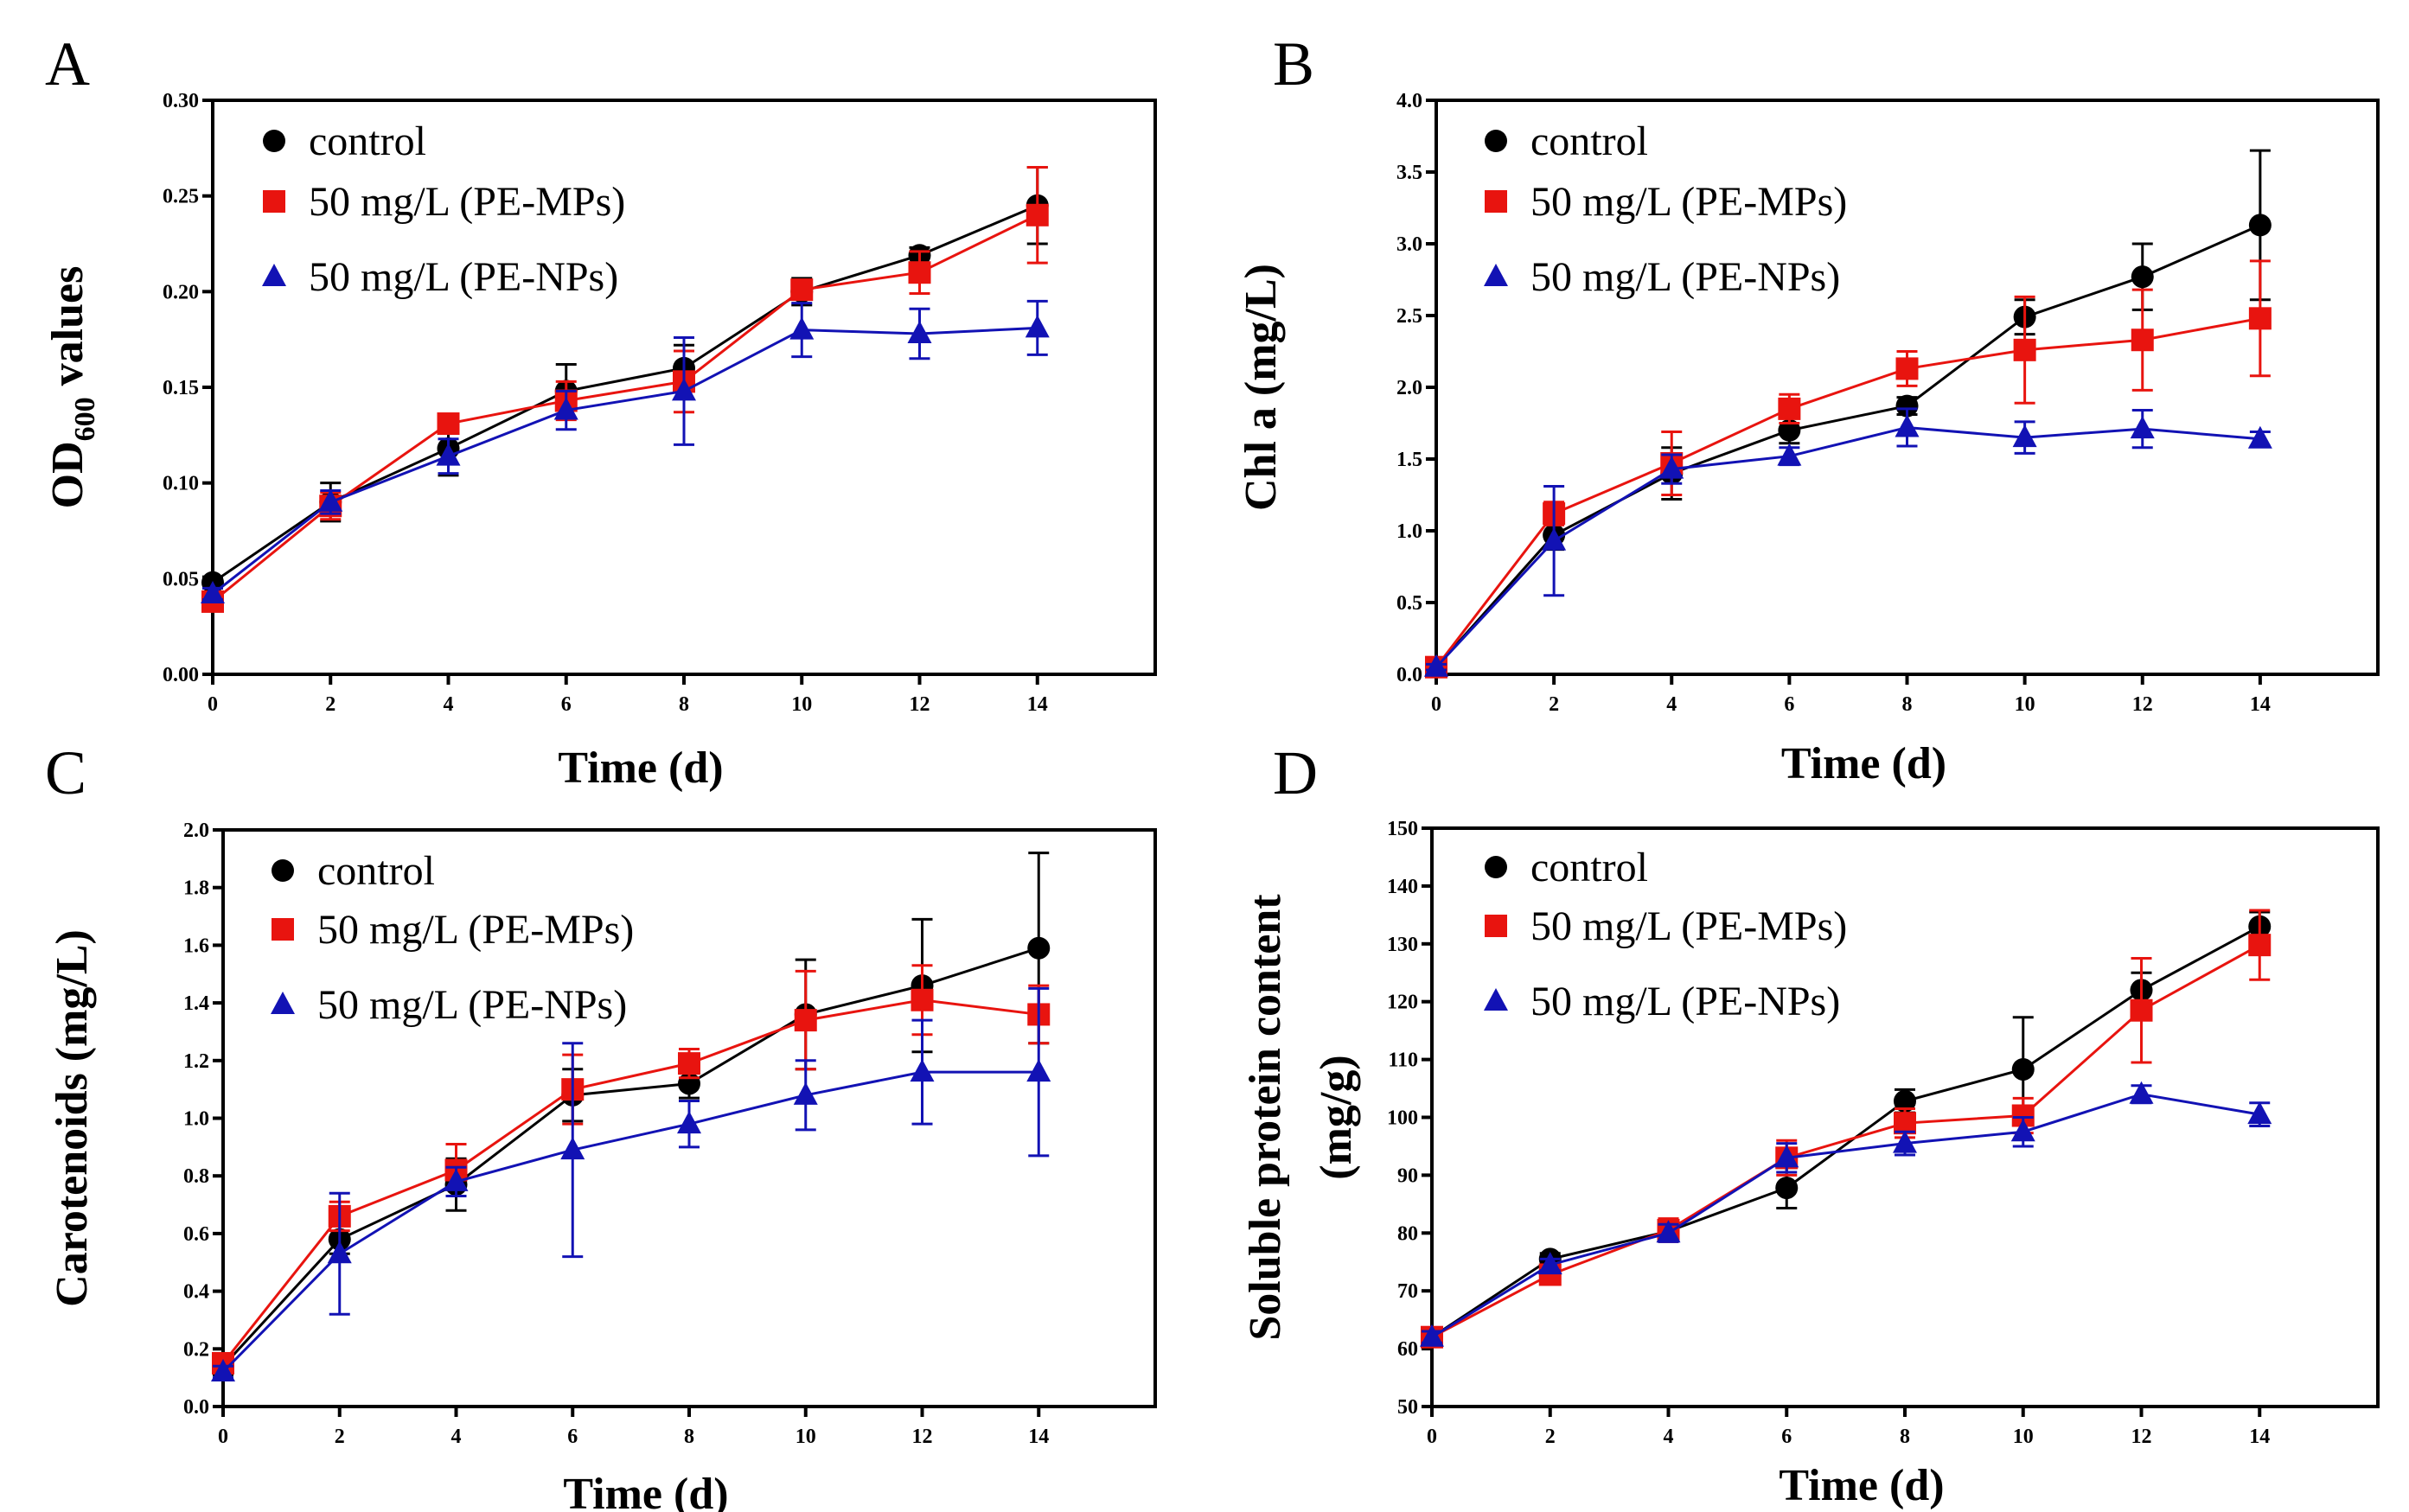 The height and width of the screenshot is (1512, 2409). I want to click on series-nps-a, so click(626, 451).